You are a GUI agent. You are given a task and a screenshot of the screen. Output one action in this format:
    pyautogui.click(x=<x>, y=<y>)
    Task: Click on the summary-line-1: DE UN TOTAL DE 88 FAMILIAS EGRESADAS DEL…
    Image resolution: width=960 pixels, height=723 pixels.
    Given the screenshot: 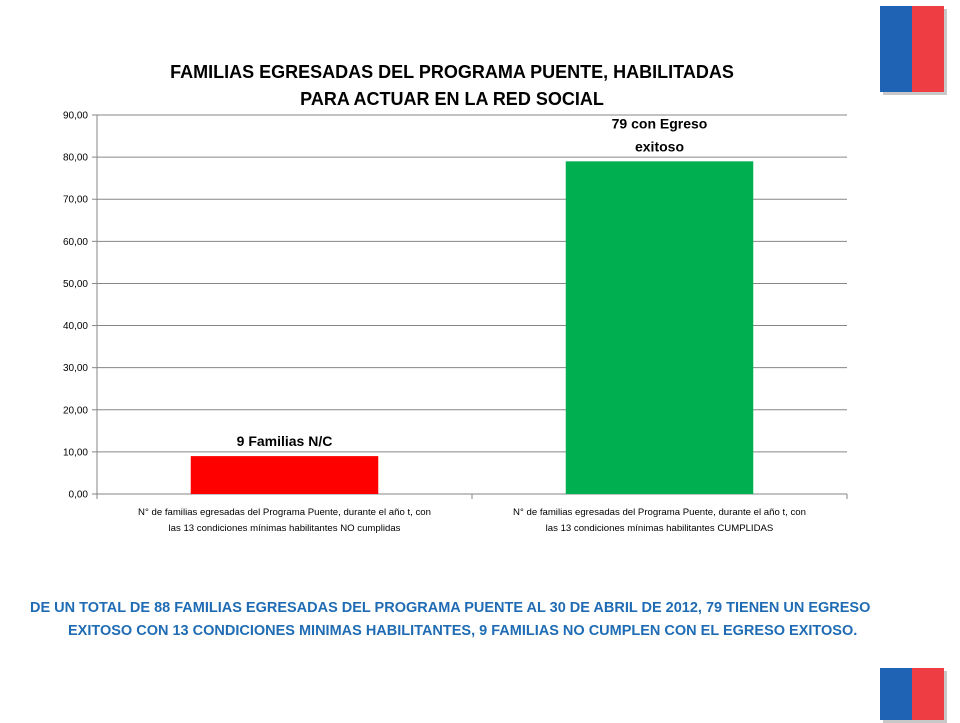 What is the action you would take?
    pyautogui.click(x=450, y=608)
    